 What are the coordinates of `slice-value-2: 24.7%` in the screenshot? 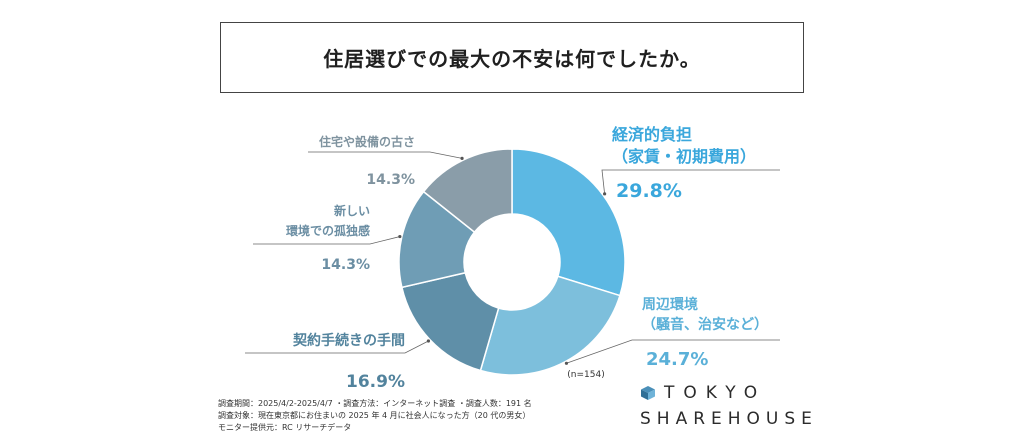 It's located at (677, 359).